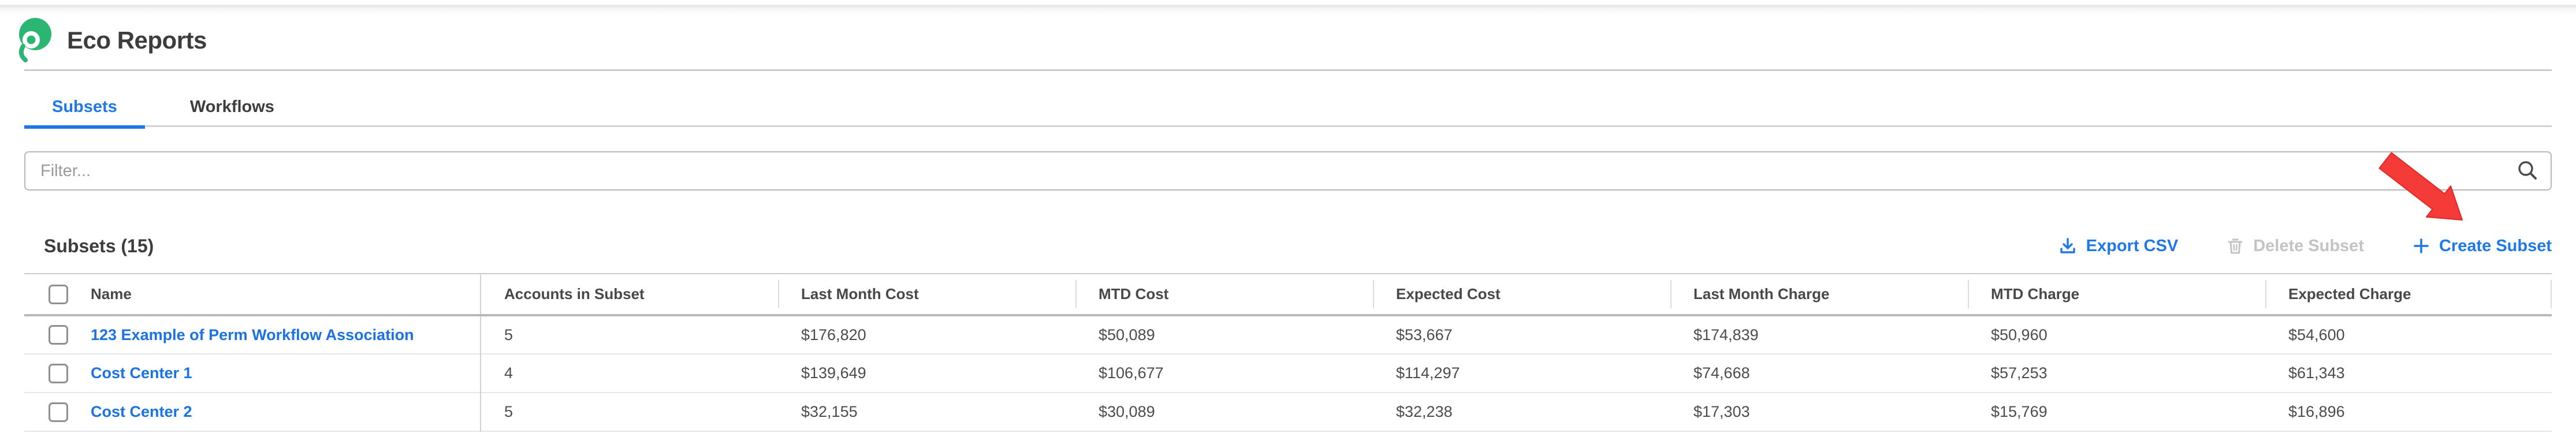 The image size is (2576, 448). I want to click on filter-input, so click(1288, 171).